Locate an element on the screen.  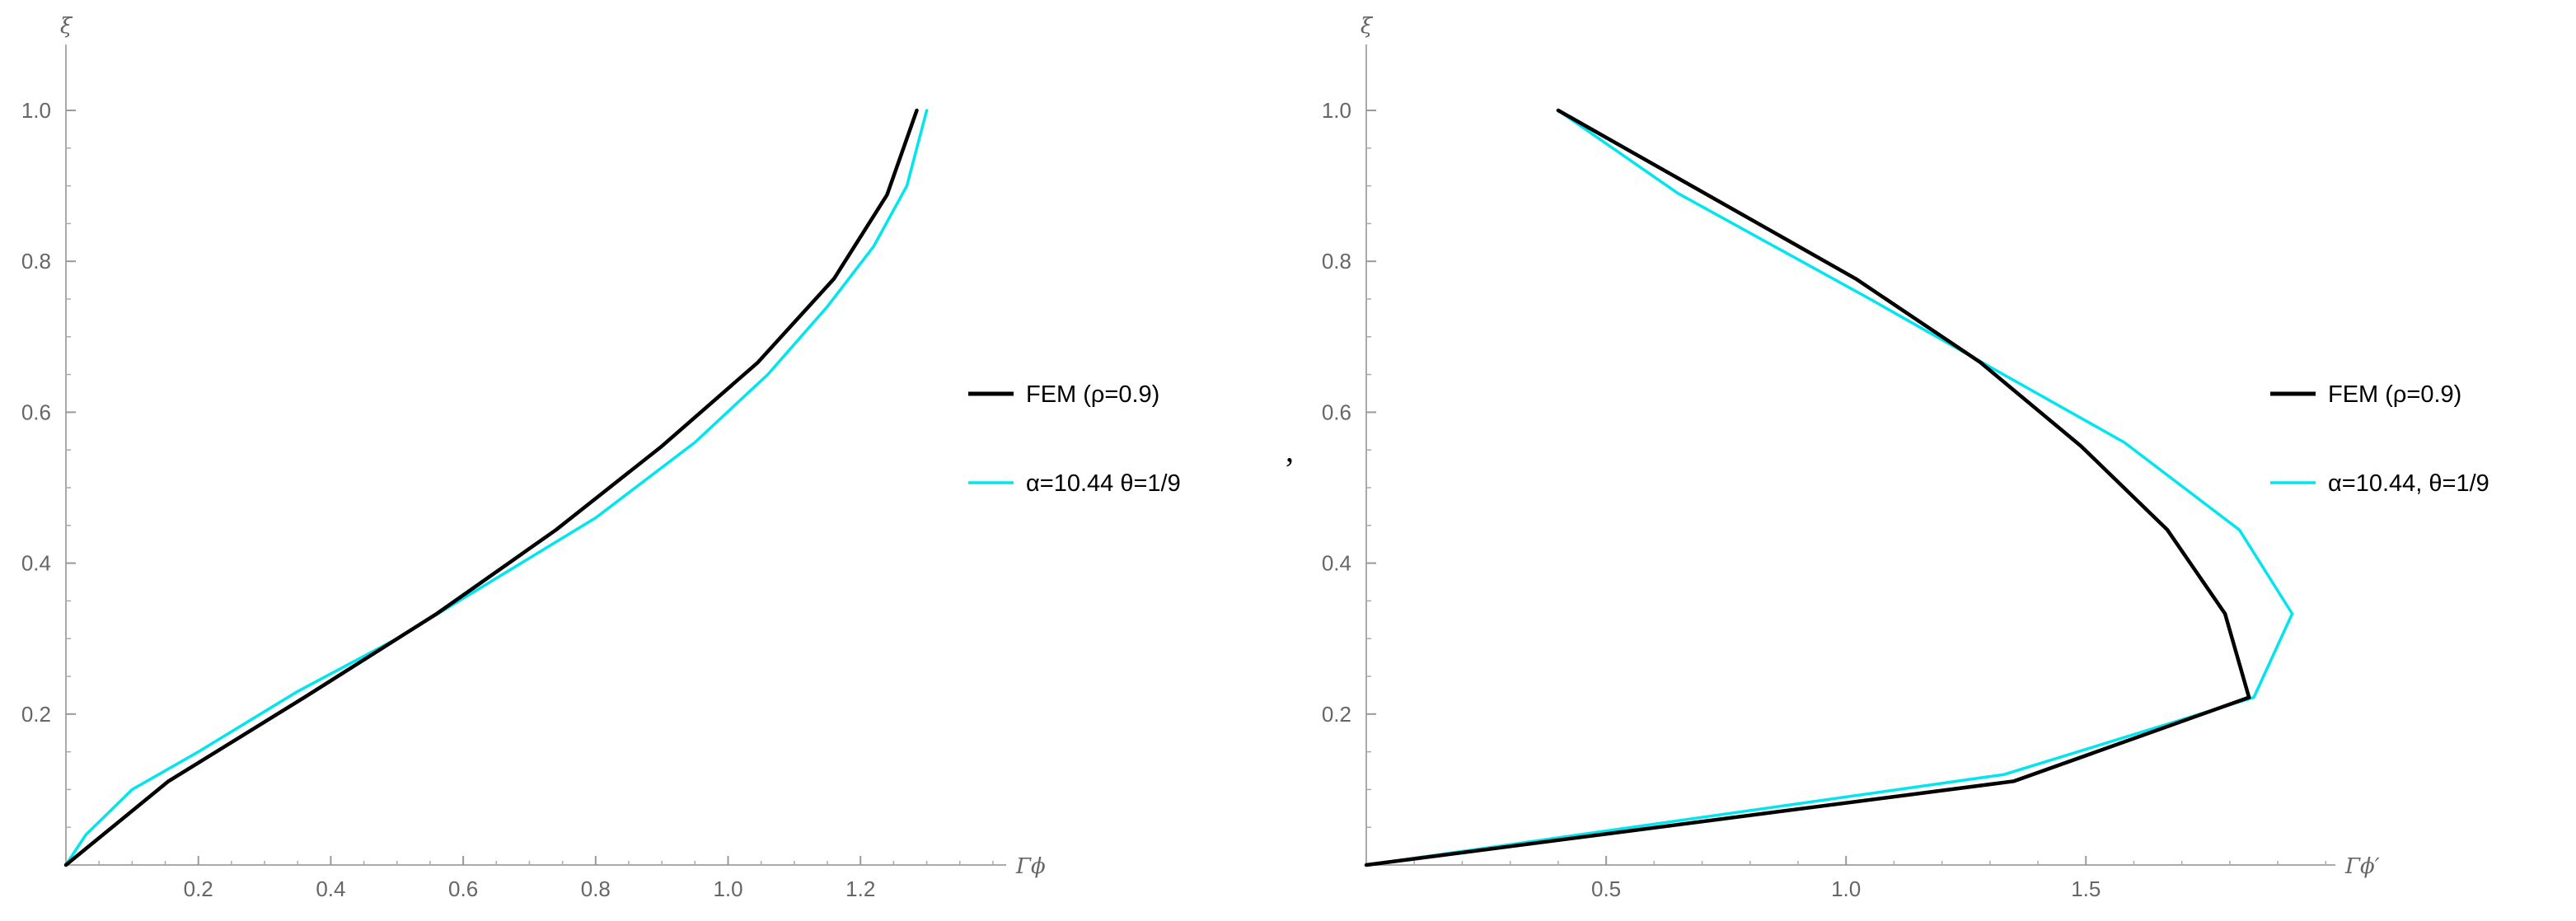
x-tick-label: 1.5 is located at coordinates (2086, 889).